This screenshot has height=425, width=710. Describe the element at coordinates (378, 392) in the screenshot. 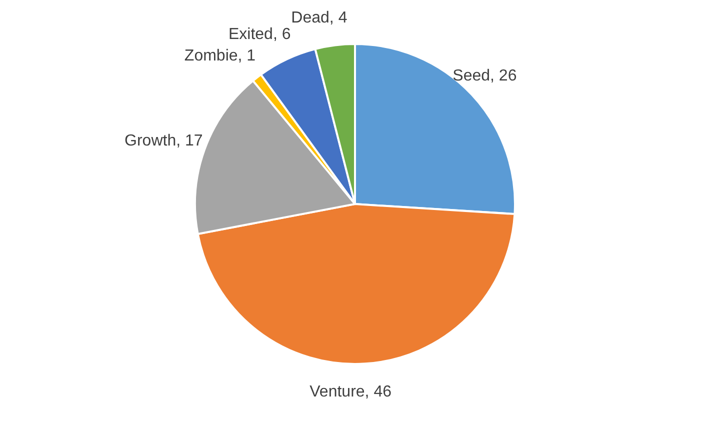

I see `data-label: , 46` at that location.